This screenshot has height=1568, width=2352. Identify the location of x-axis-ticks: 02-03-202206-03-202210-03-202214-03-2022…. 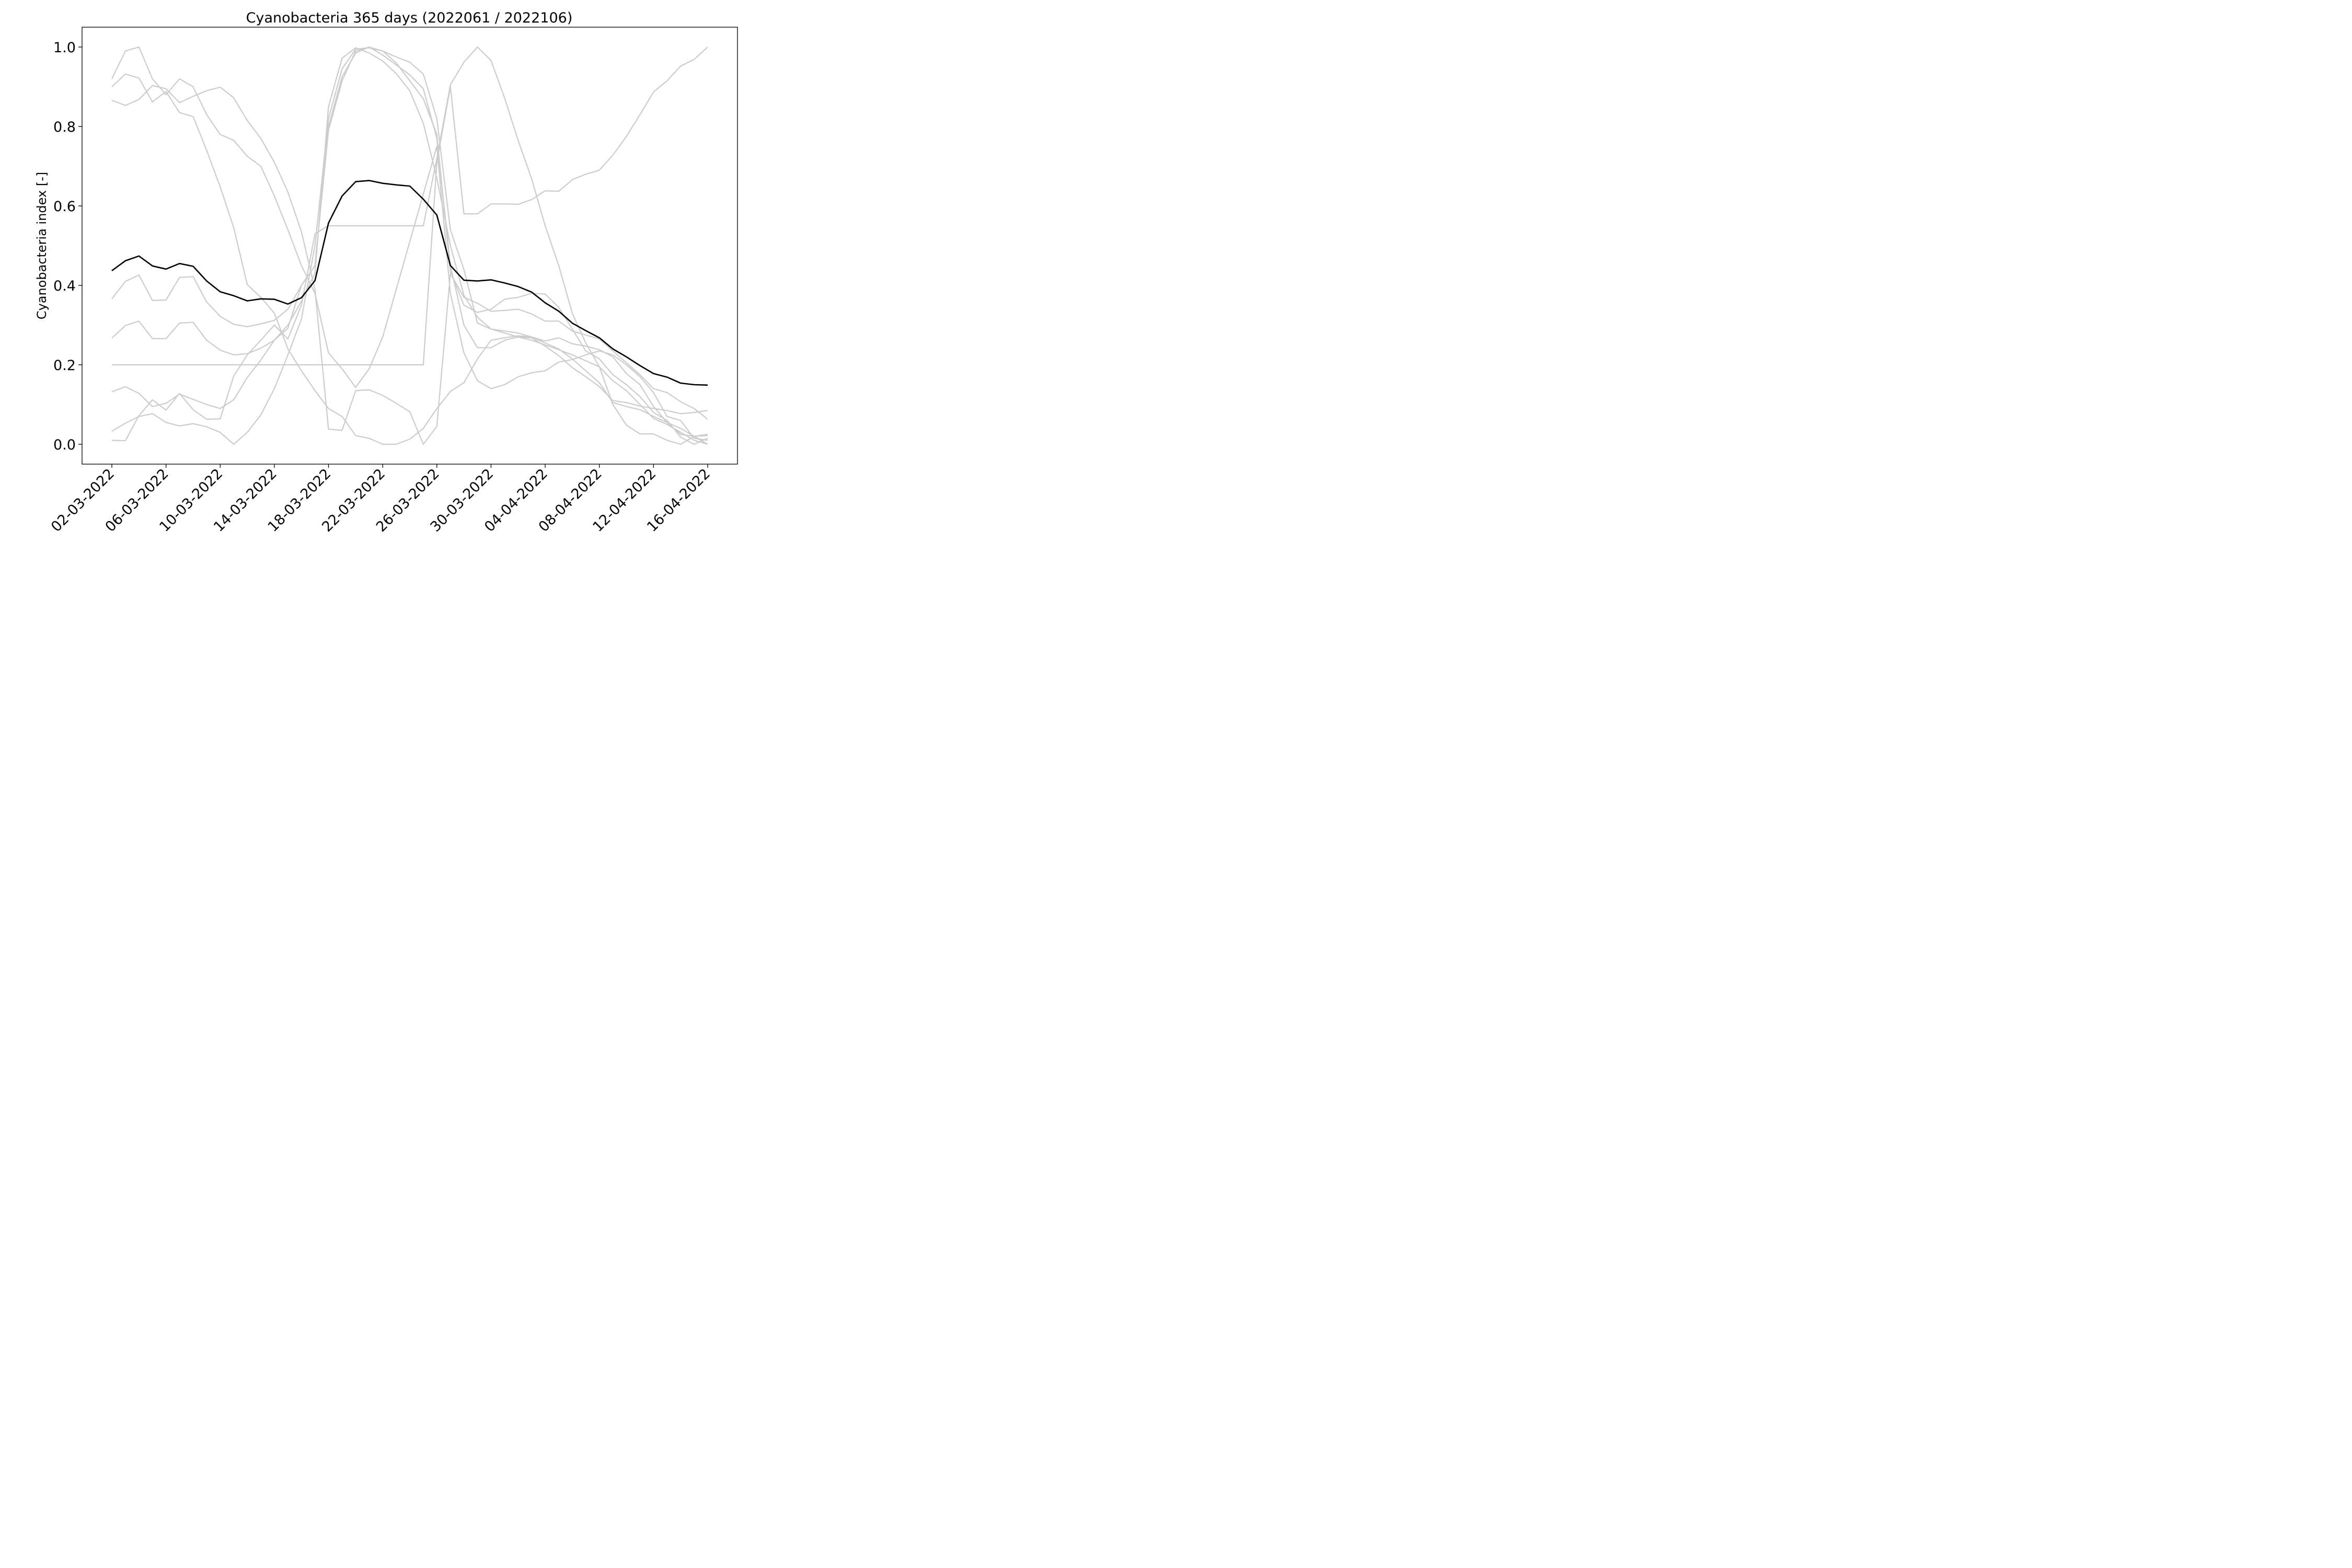
(380, 499).